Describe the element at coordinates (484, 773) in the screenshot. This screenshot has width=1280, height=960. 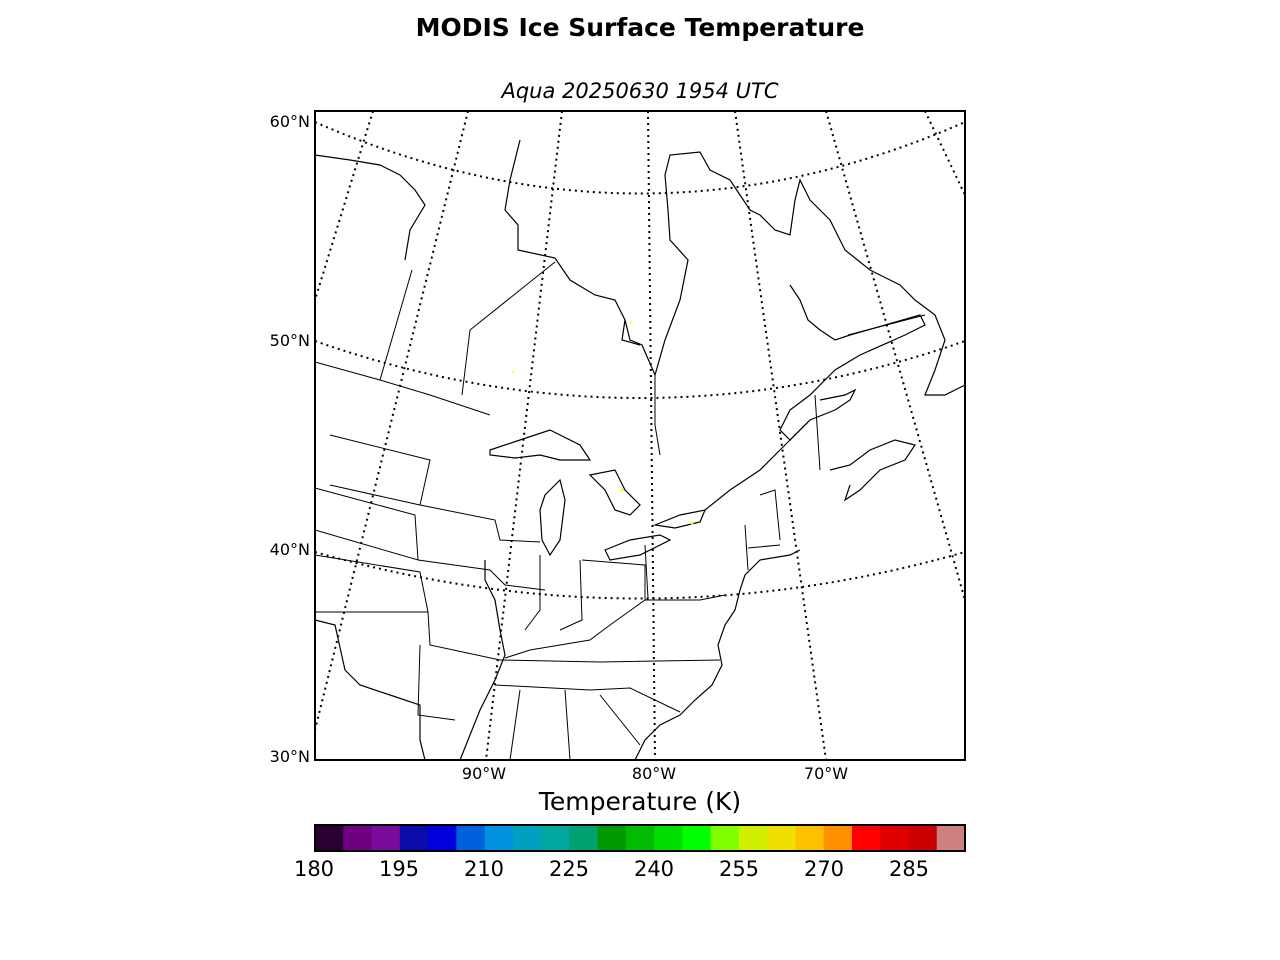
I see `lon-label-90w: 90°W` at that location.